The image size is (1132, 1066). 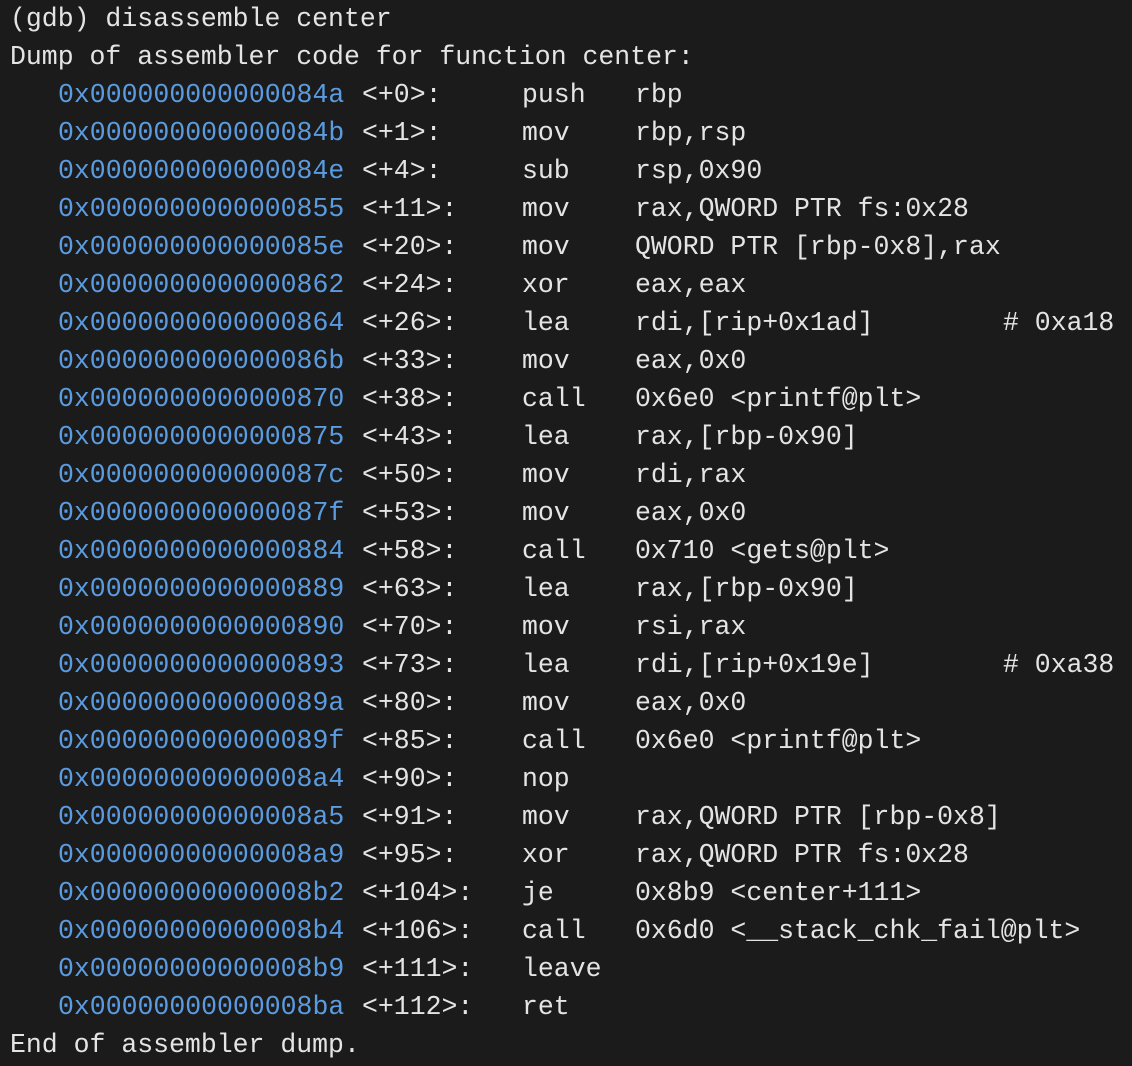 What do you see at coordinates (410, 247) in the screenshot?
I see `offset: <+20>:` at bounding box center [410, 247].